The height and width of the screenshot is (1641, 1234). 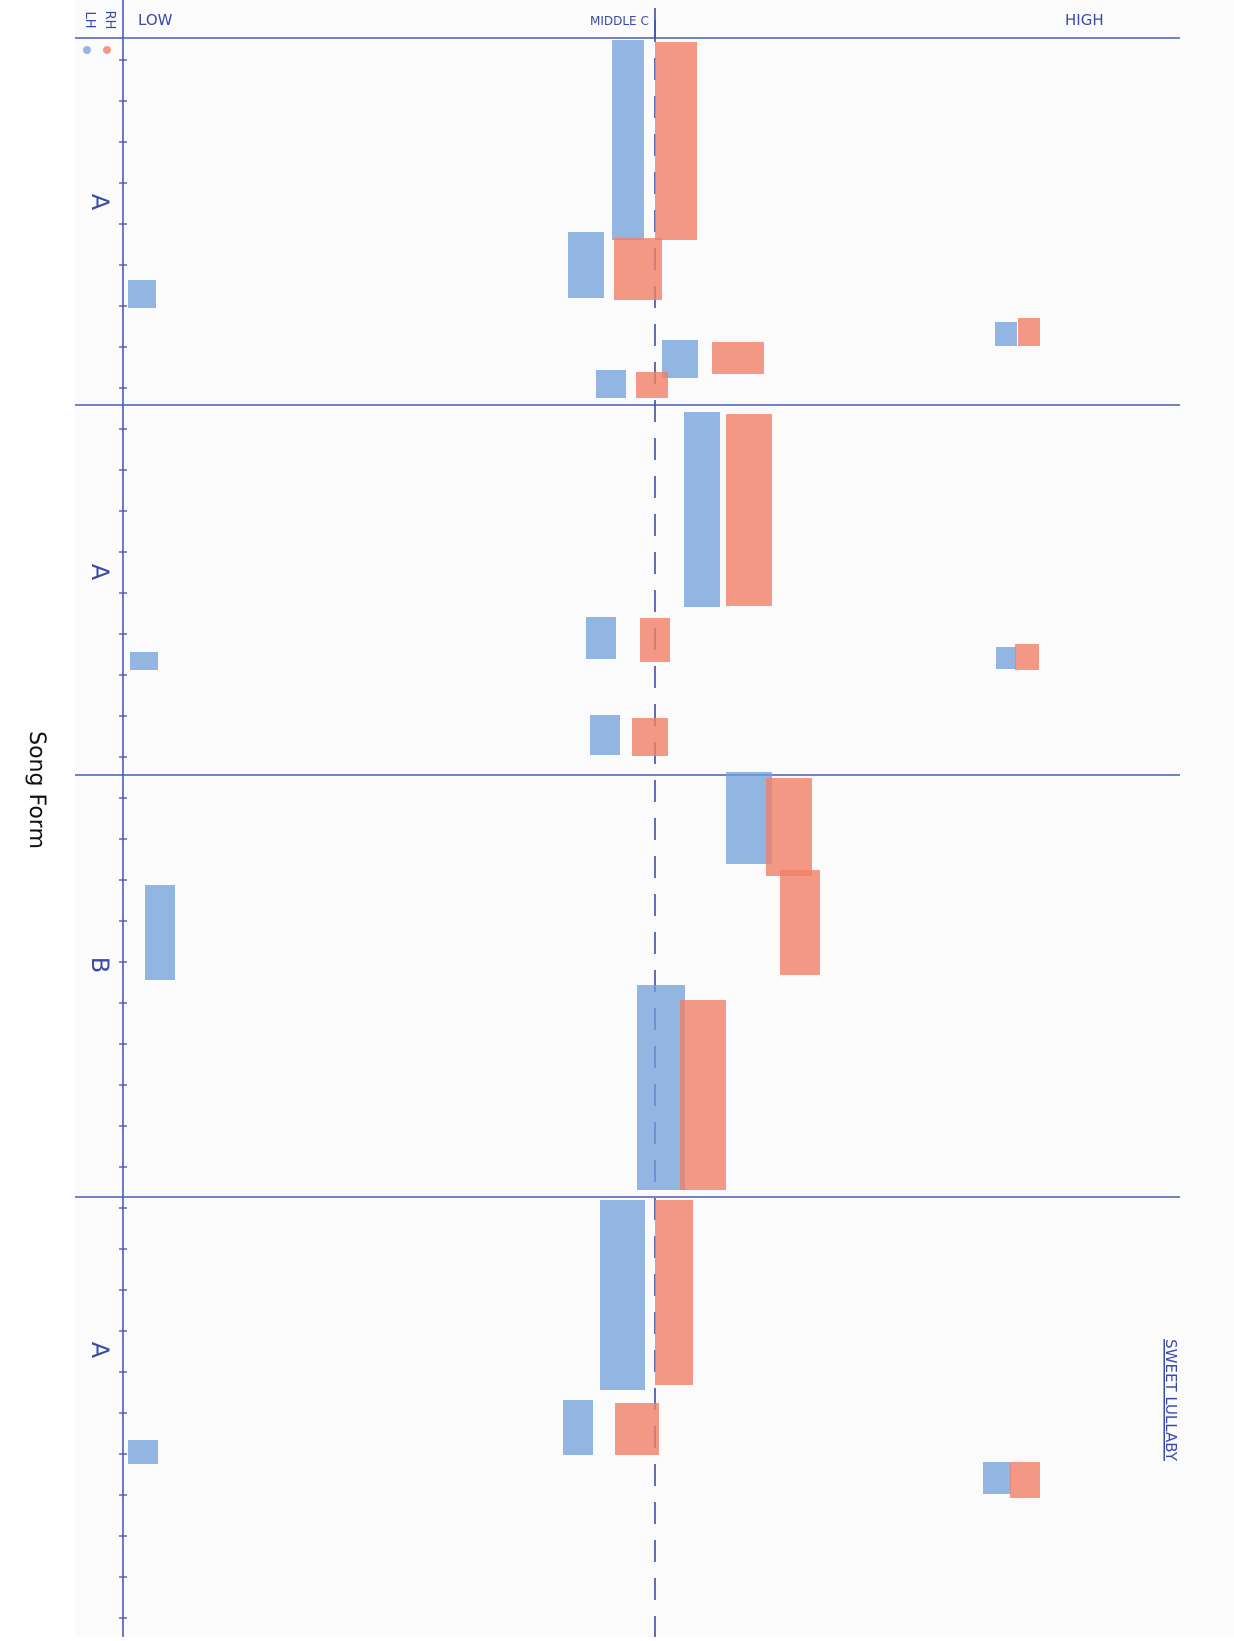 What do you see at coordinates (89, 19) in the screenshot?
I see `legend-left-hand: LH` at bounding box center [89, 19].